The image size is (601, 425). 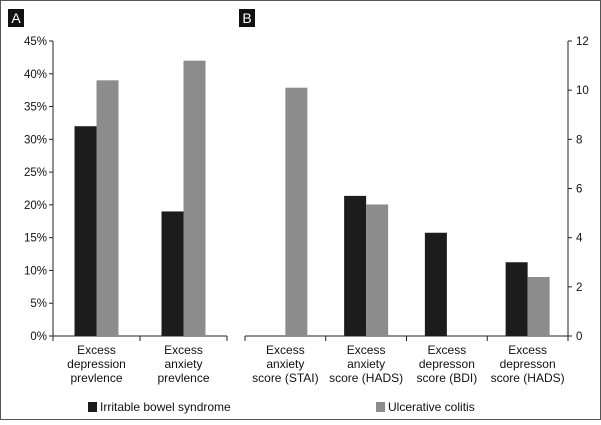 What do you see at coordinates (38, 337) in the screenshot?
I see `panel-a-y-tick-label: 0%` at bounding box center [38, 337].